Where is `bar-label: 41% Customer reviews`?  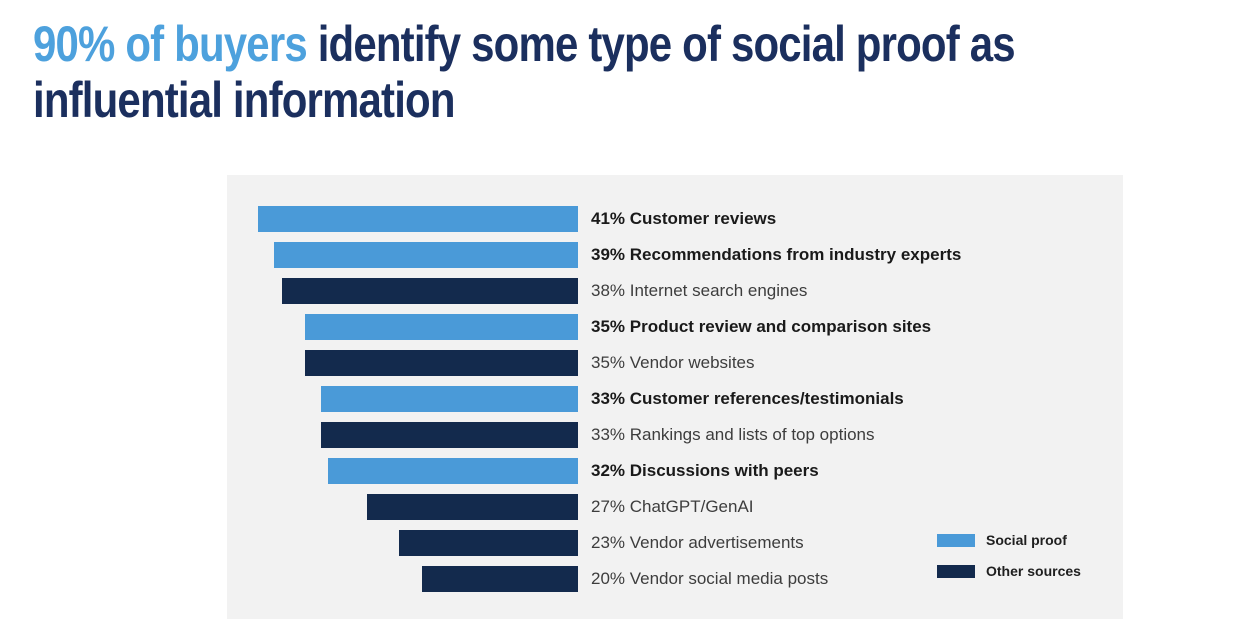
bar-label: 41% Customer reviews is located at coordinates (684, 218).